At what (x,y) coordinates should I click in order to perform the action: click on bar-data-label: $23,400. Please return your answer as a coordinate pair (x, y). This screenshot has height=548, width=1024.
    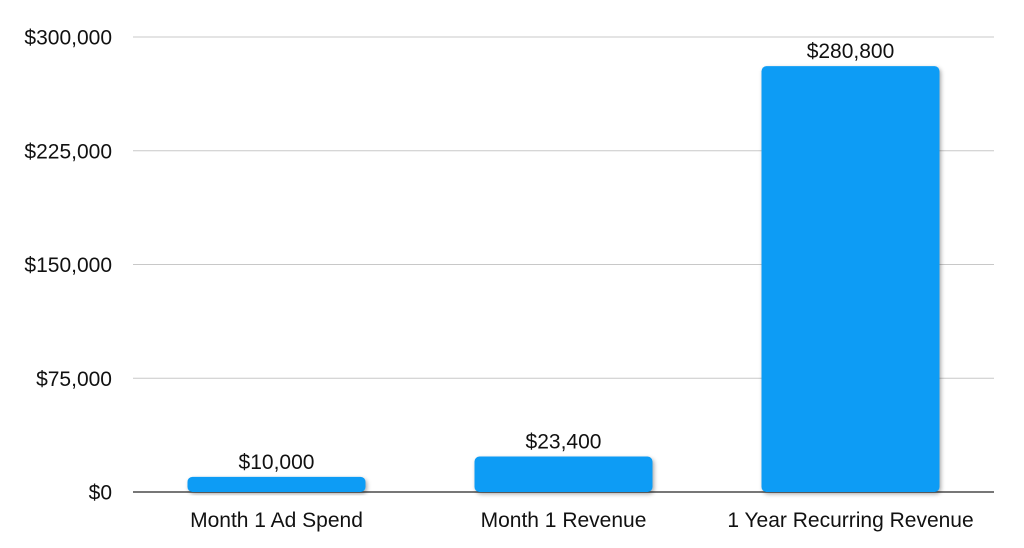
    Looking at the image, I should click on (564, 442).